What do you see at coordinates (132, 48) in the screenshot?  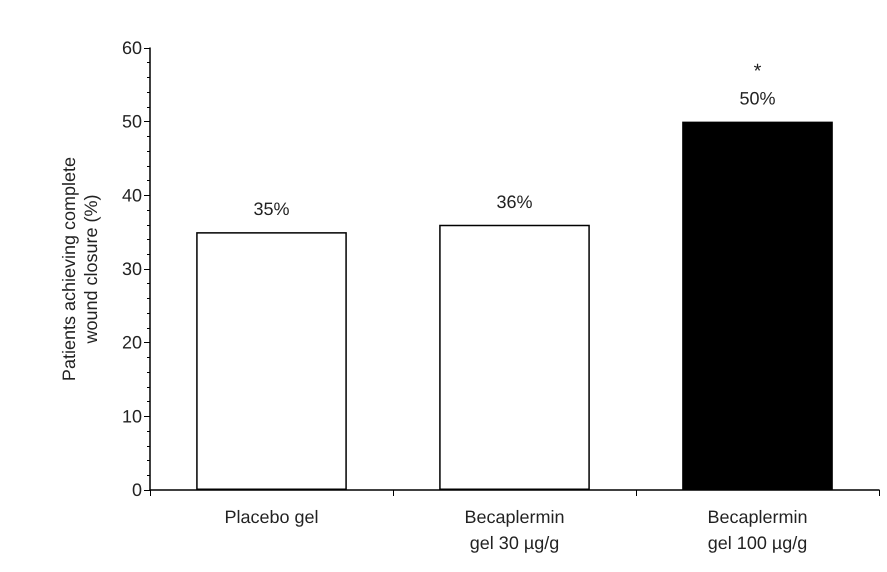 I see `y-tick-label: 60` at bounding box center [132, 48].